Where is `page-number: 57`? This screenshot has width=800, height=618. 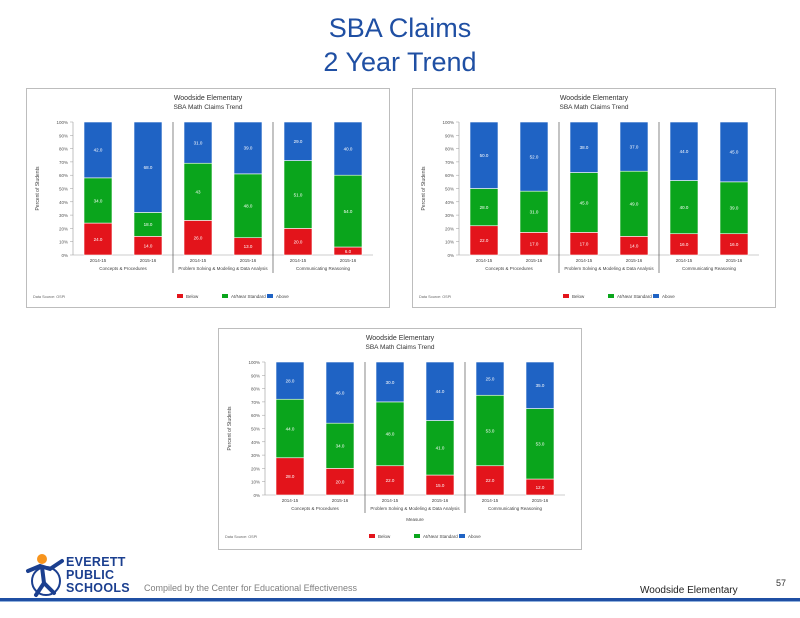 page-number: 57 is located at coordinates (781, 583).